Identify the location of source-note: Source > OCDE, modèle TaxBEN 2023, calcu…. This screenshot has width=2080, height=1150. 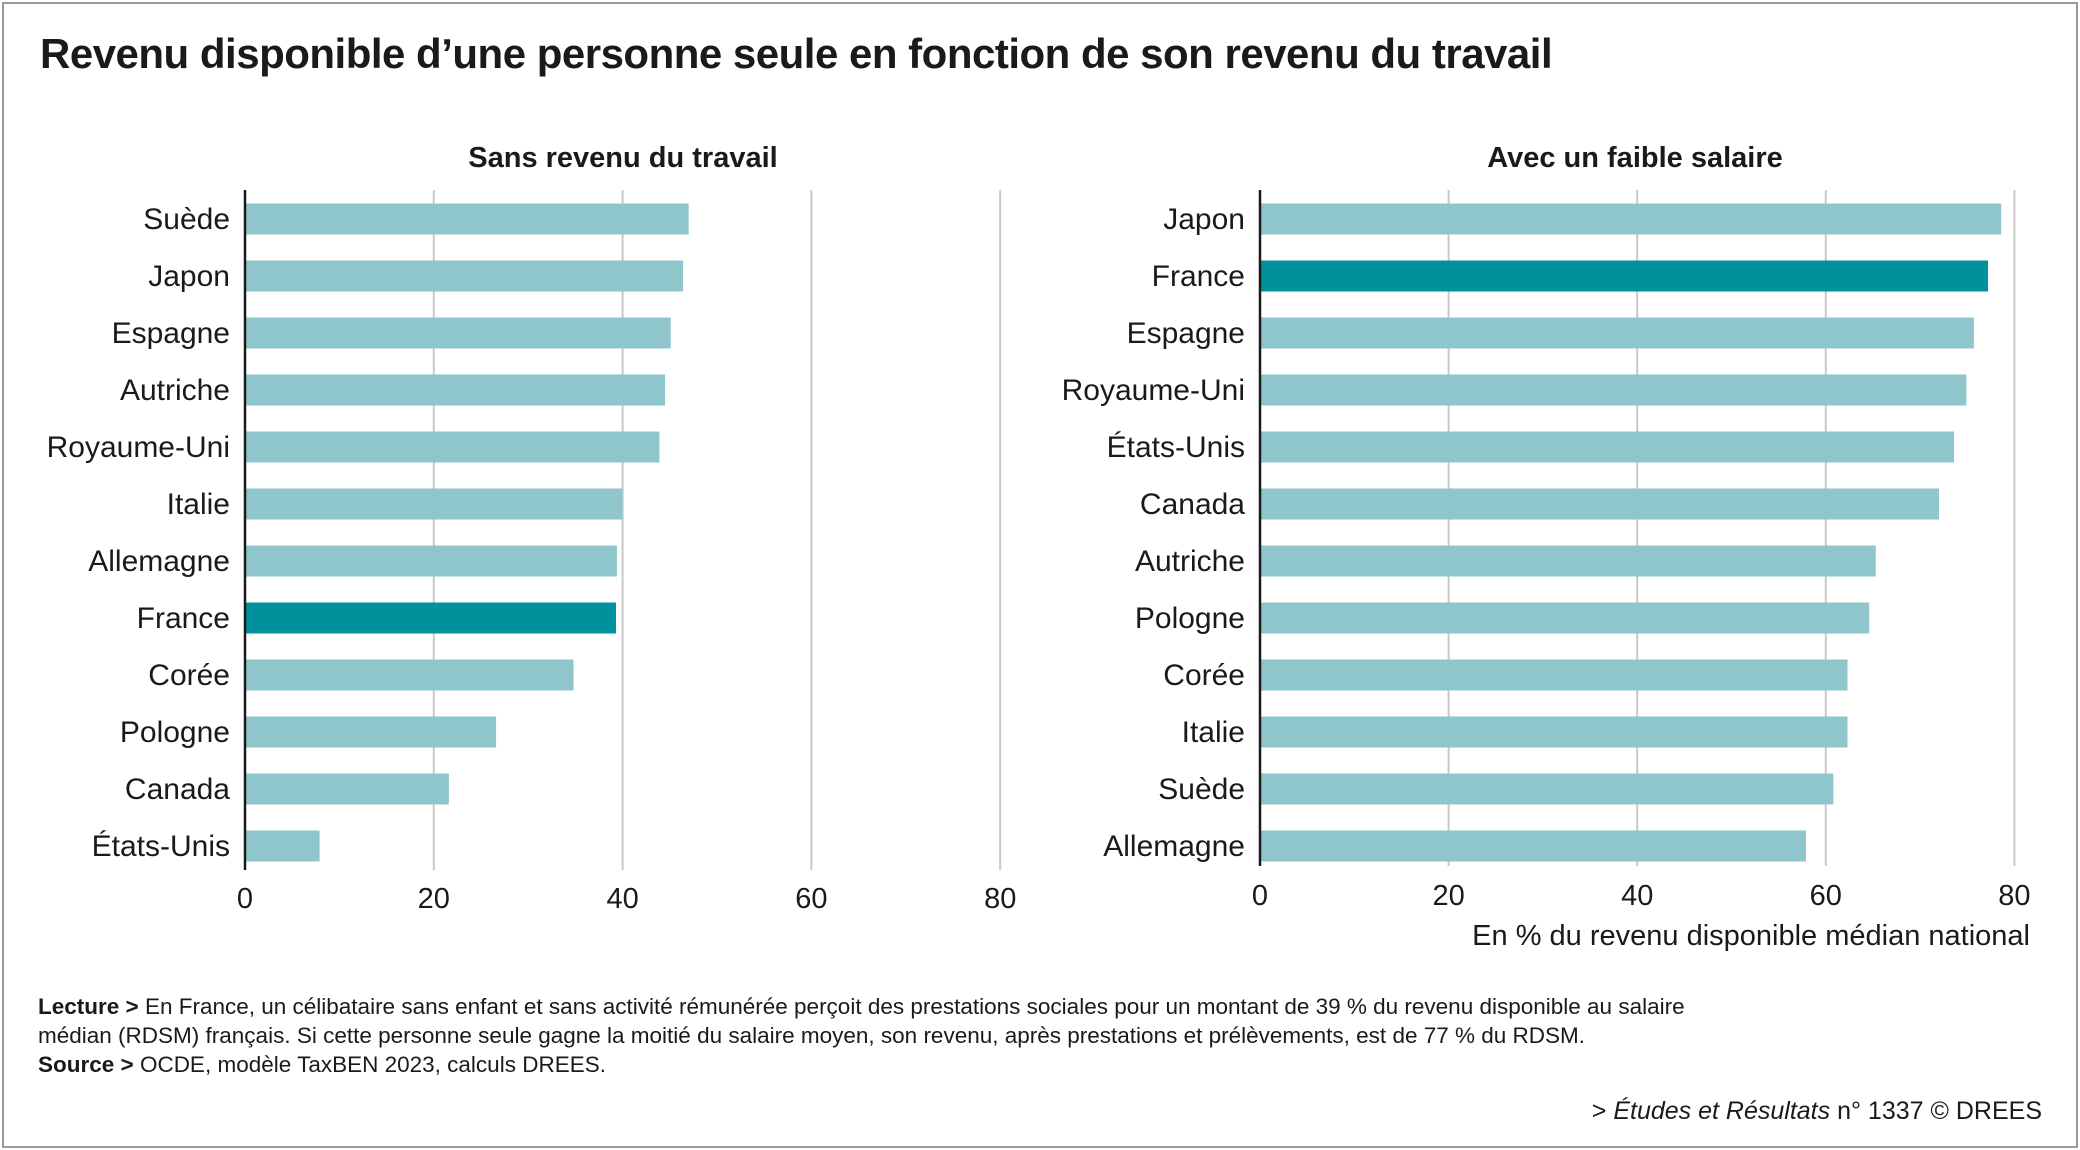
(322, 1064).